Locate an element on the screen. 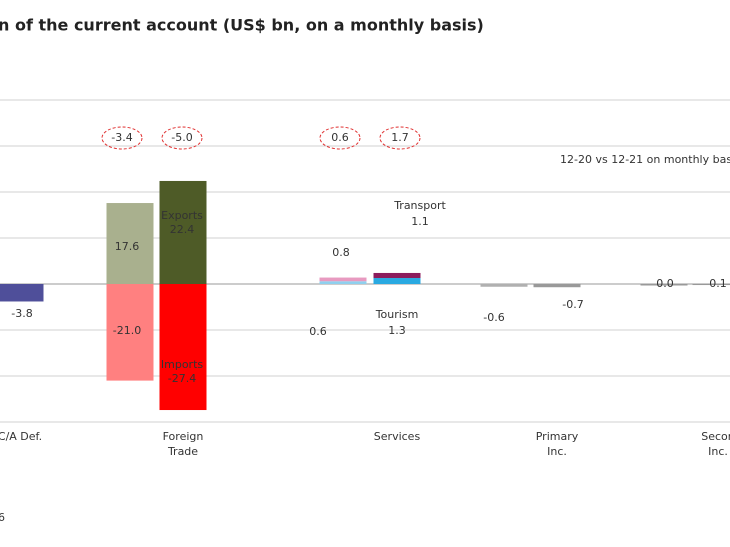 The height and width of the screenshot is (547, 730). x-tick-label: Trade is located at coordinates (182, 451).